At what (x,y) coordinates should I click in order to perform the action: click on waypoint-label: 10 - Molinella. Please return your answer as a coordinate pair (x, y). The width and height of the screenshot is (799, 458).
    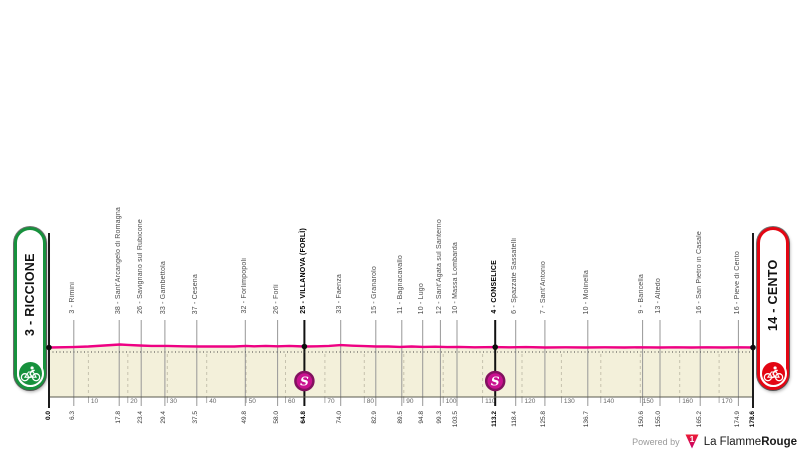
    Looking at the image, I should click on (587, 291).